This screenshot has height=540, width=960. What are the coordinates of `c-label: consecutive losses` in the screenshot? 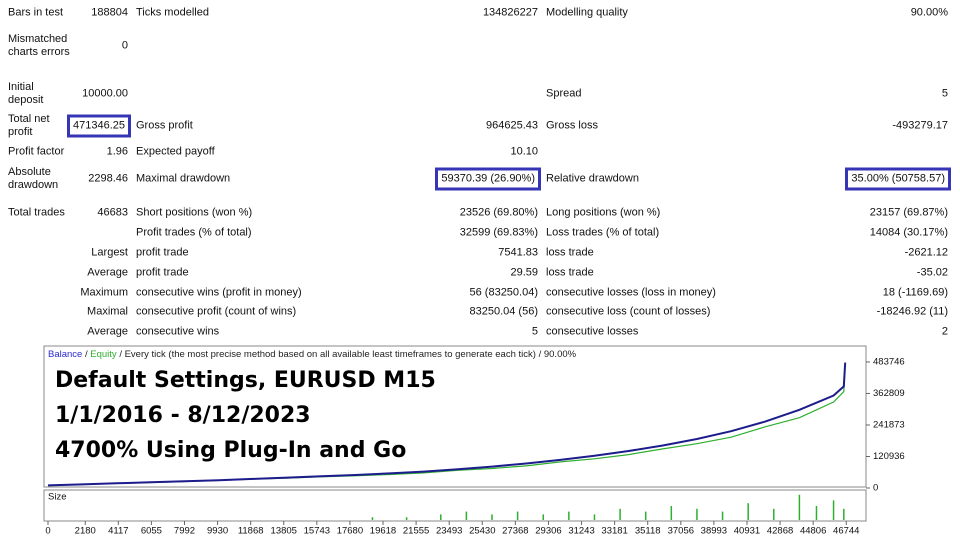 It's located at (592, 331).